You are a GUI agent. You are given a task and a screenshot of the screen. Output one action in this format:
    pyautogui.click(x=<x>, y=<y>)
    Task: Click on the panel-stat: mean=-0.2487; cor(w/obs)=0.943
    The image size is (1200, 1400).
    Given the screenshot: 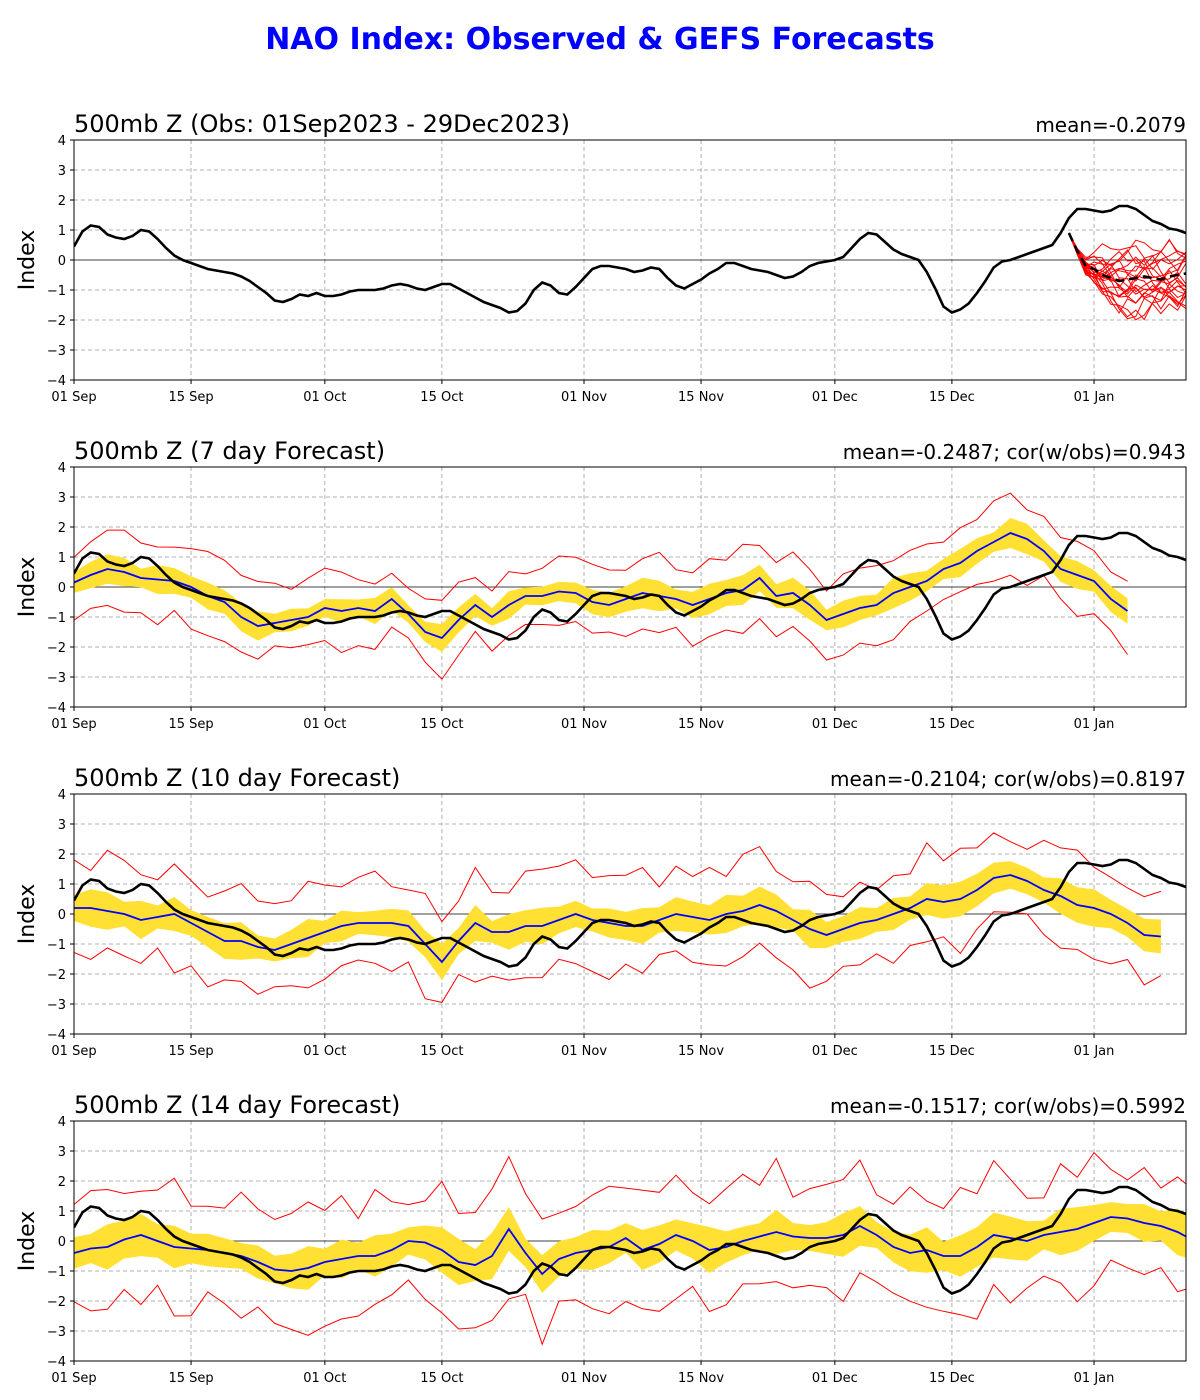 What is the action you would take?
    pyautogui.click(x=1014, y=452)
    